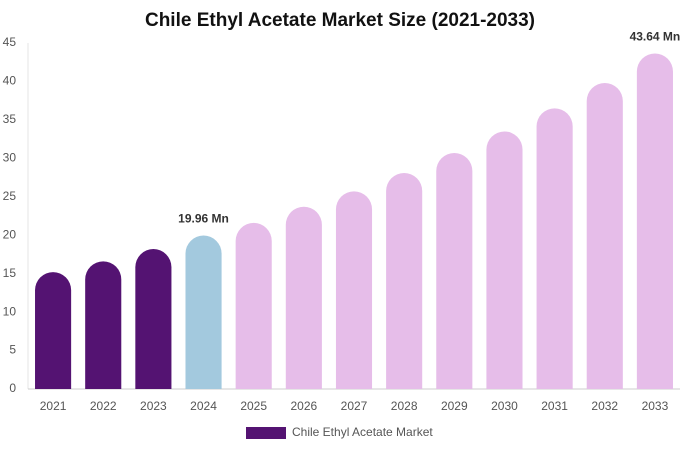  Describe the element at coordinates (354, 406) in the screenshot. I see `x-tick-label: 2027` at that location.